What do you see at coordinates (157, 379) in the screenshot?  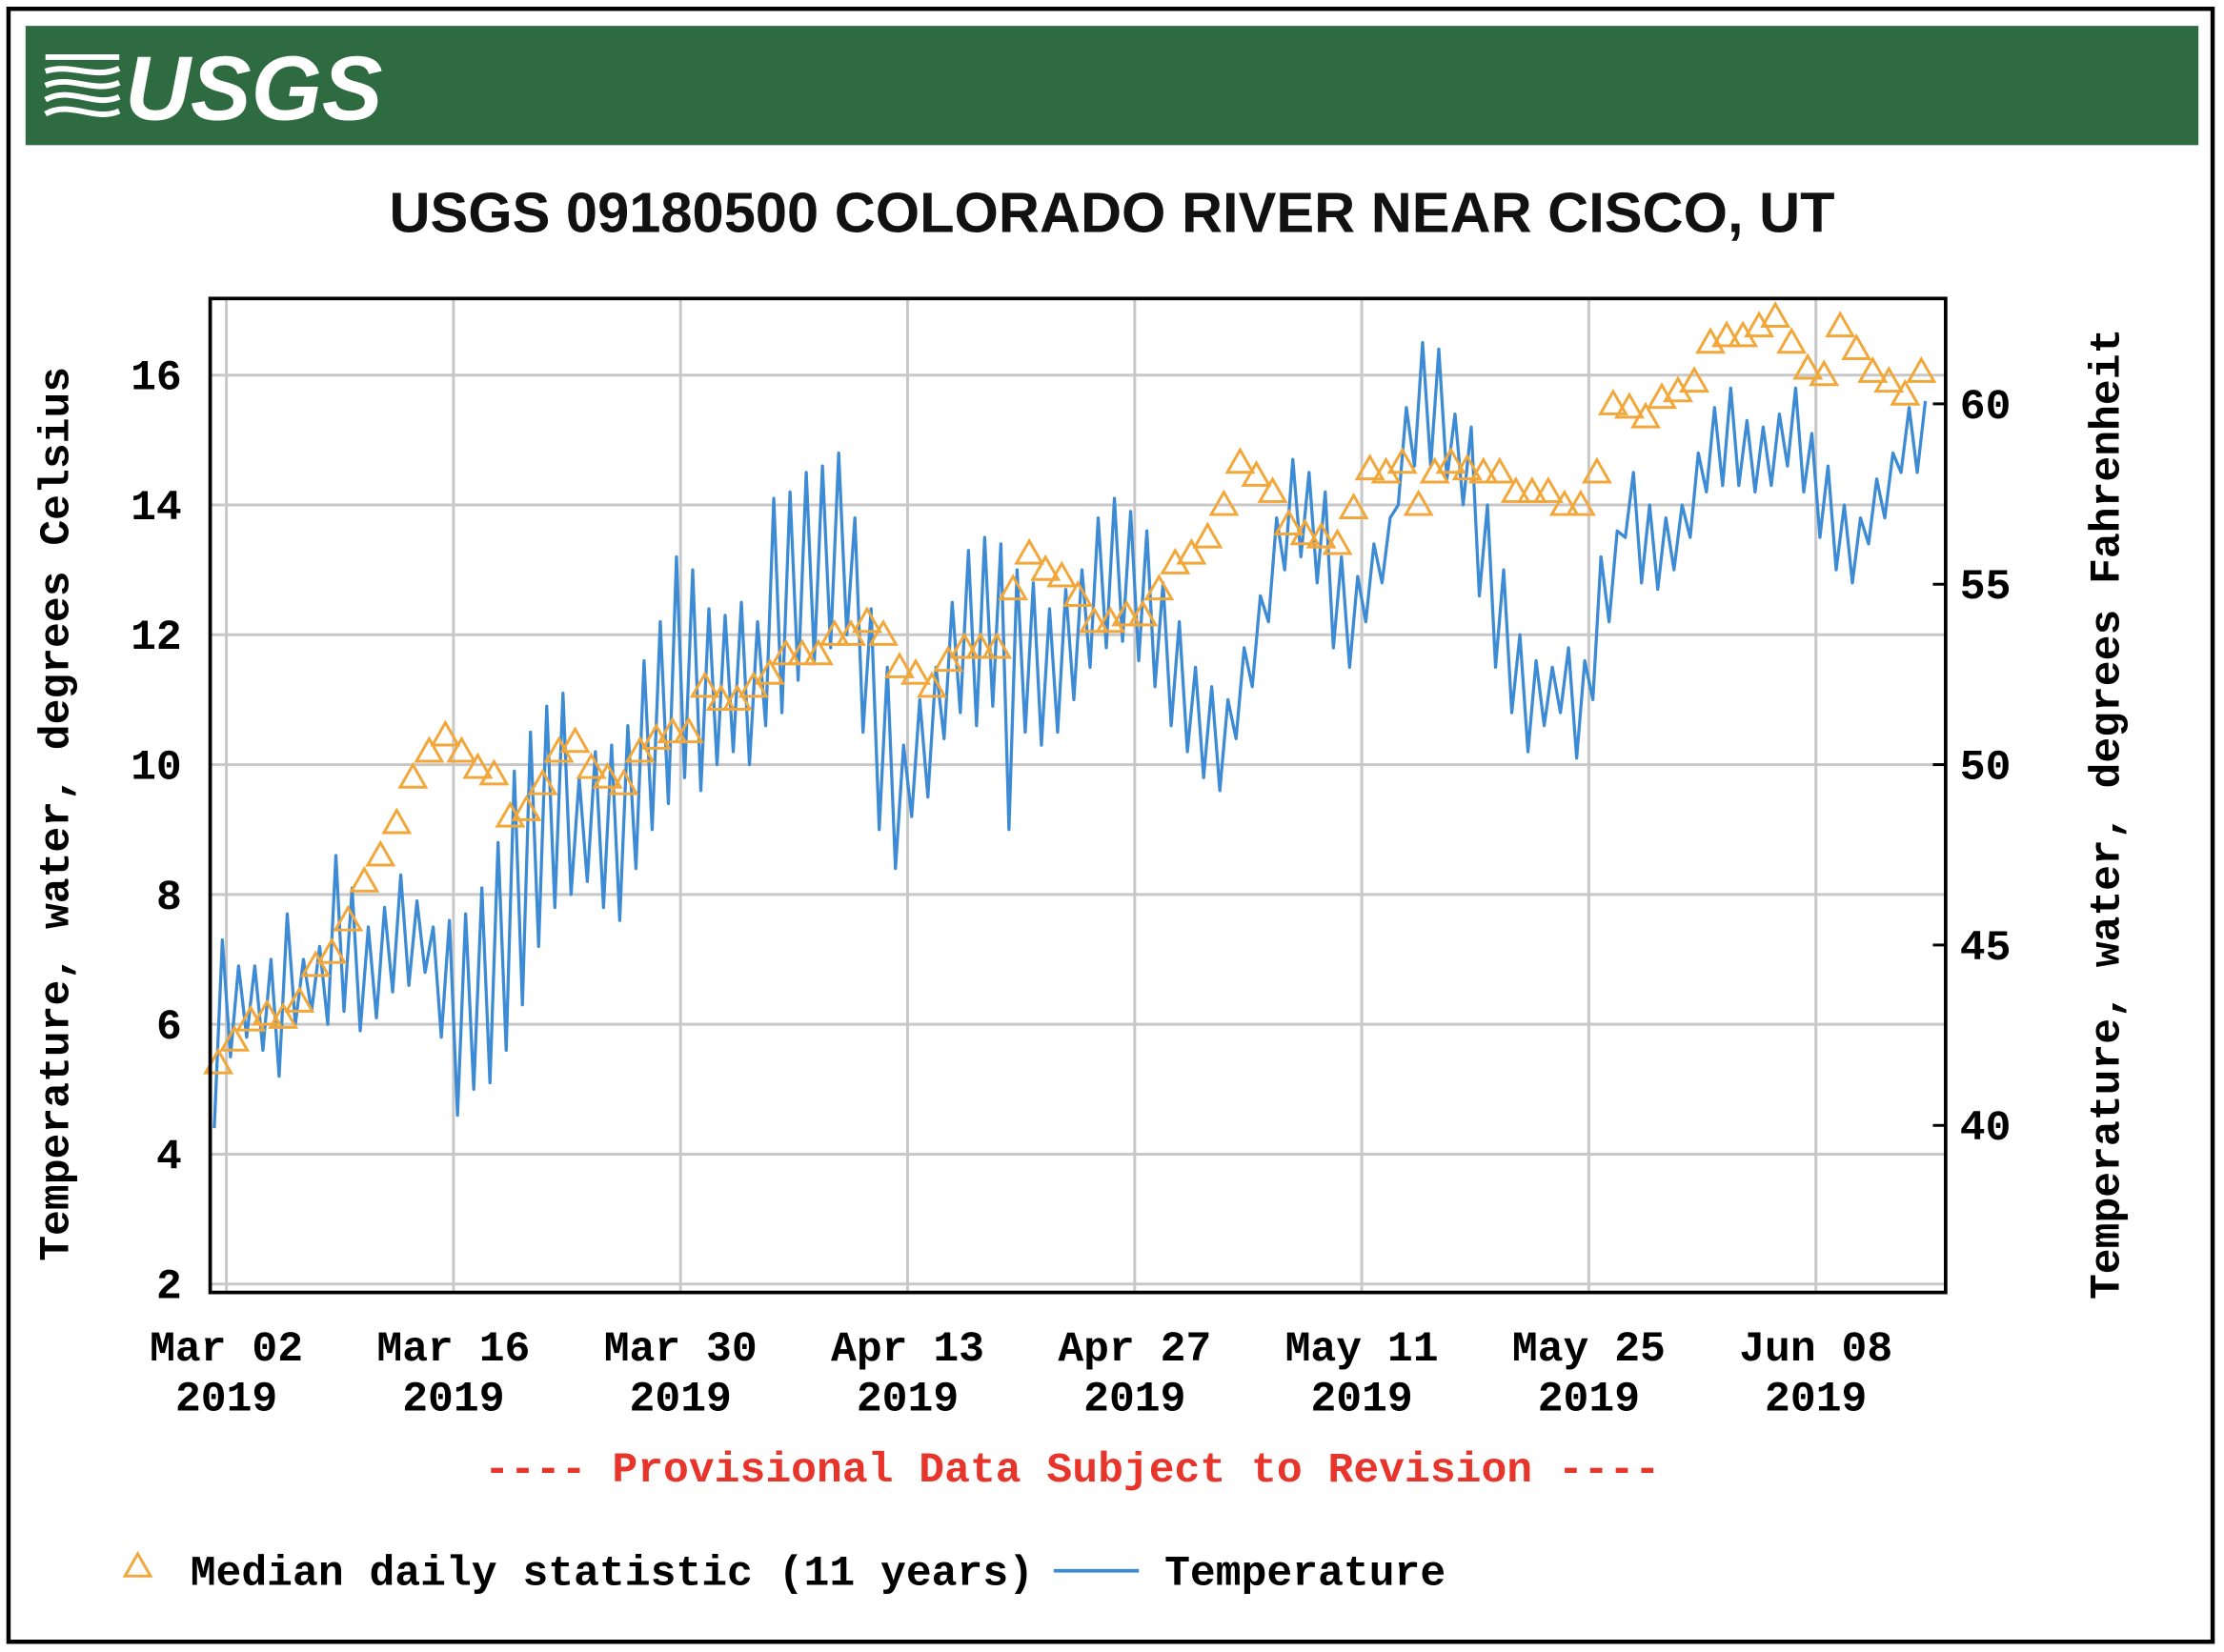 I see `y-tick-label: 16` at bounding box center [157, 379].